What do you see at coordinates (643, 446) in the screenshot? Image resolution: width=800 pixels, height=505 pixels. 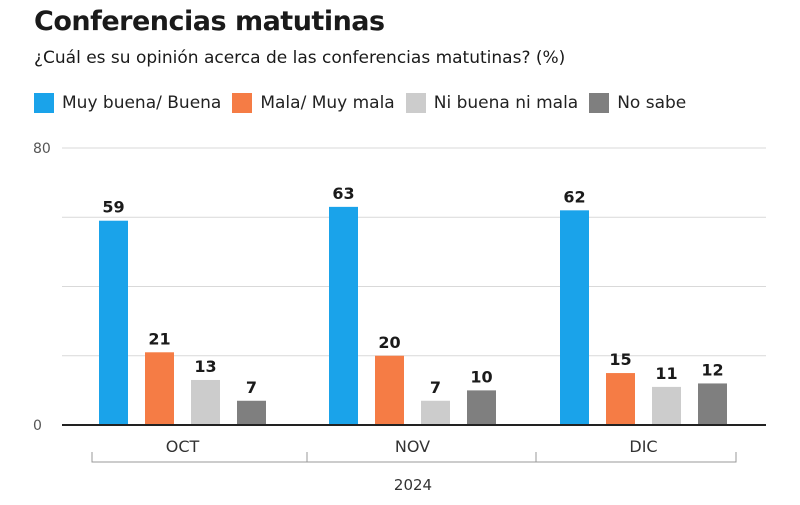 I see `x-tick-label: DIC` at bounding box center [643, 446].